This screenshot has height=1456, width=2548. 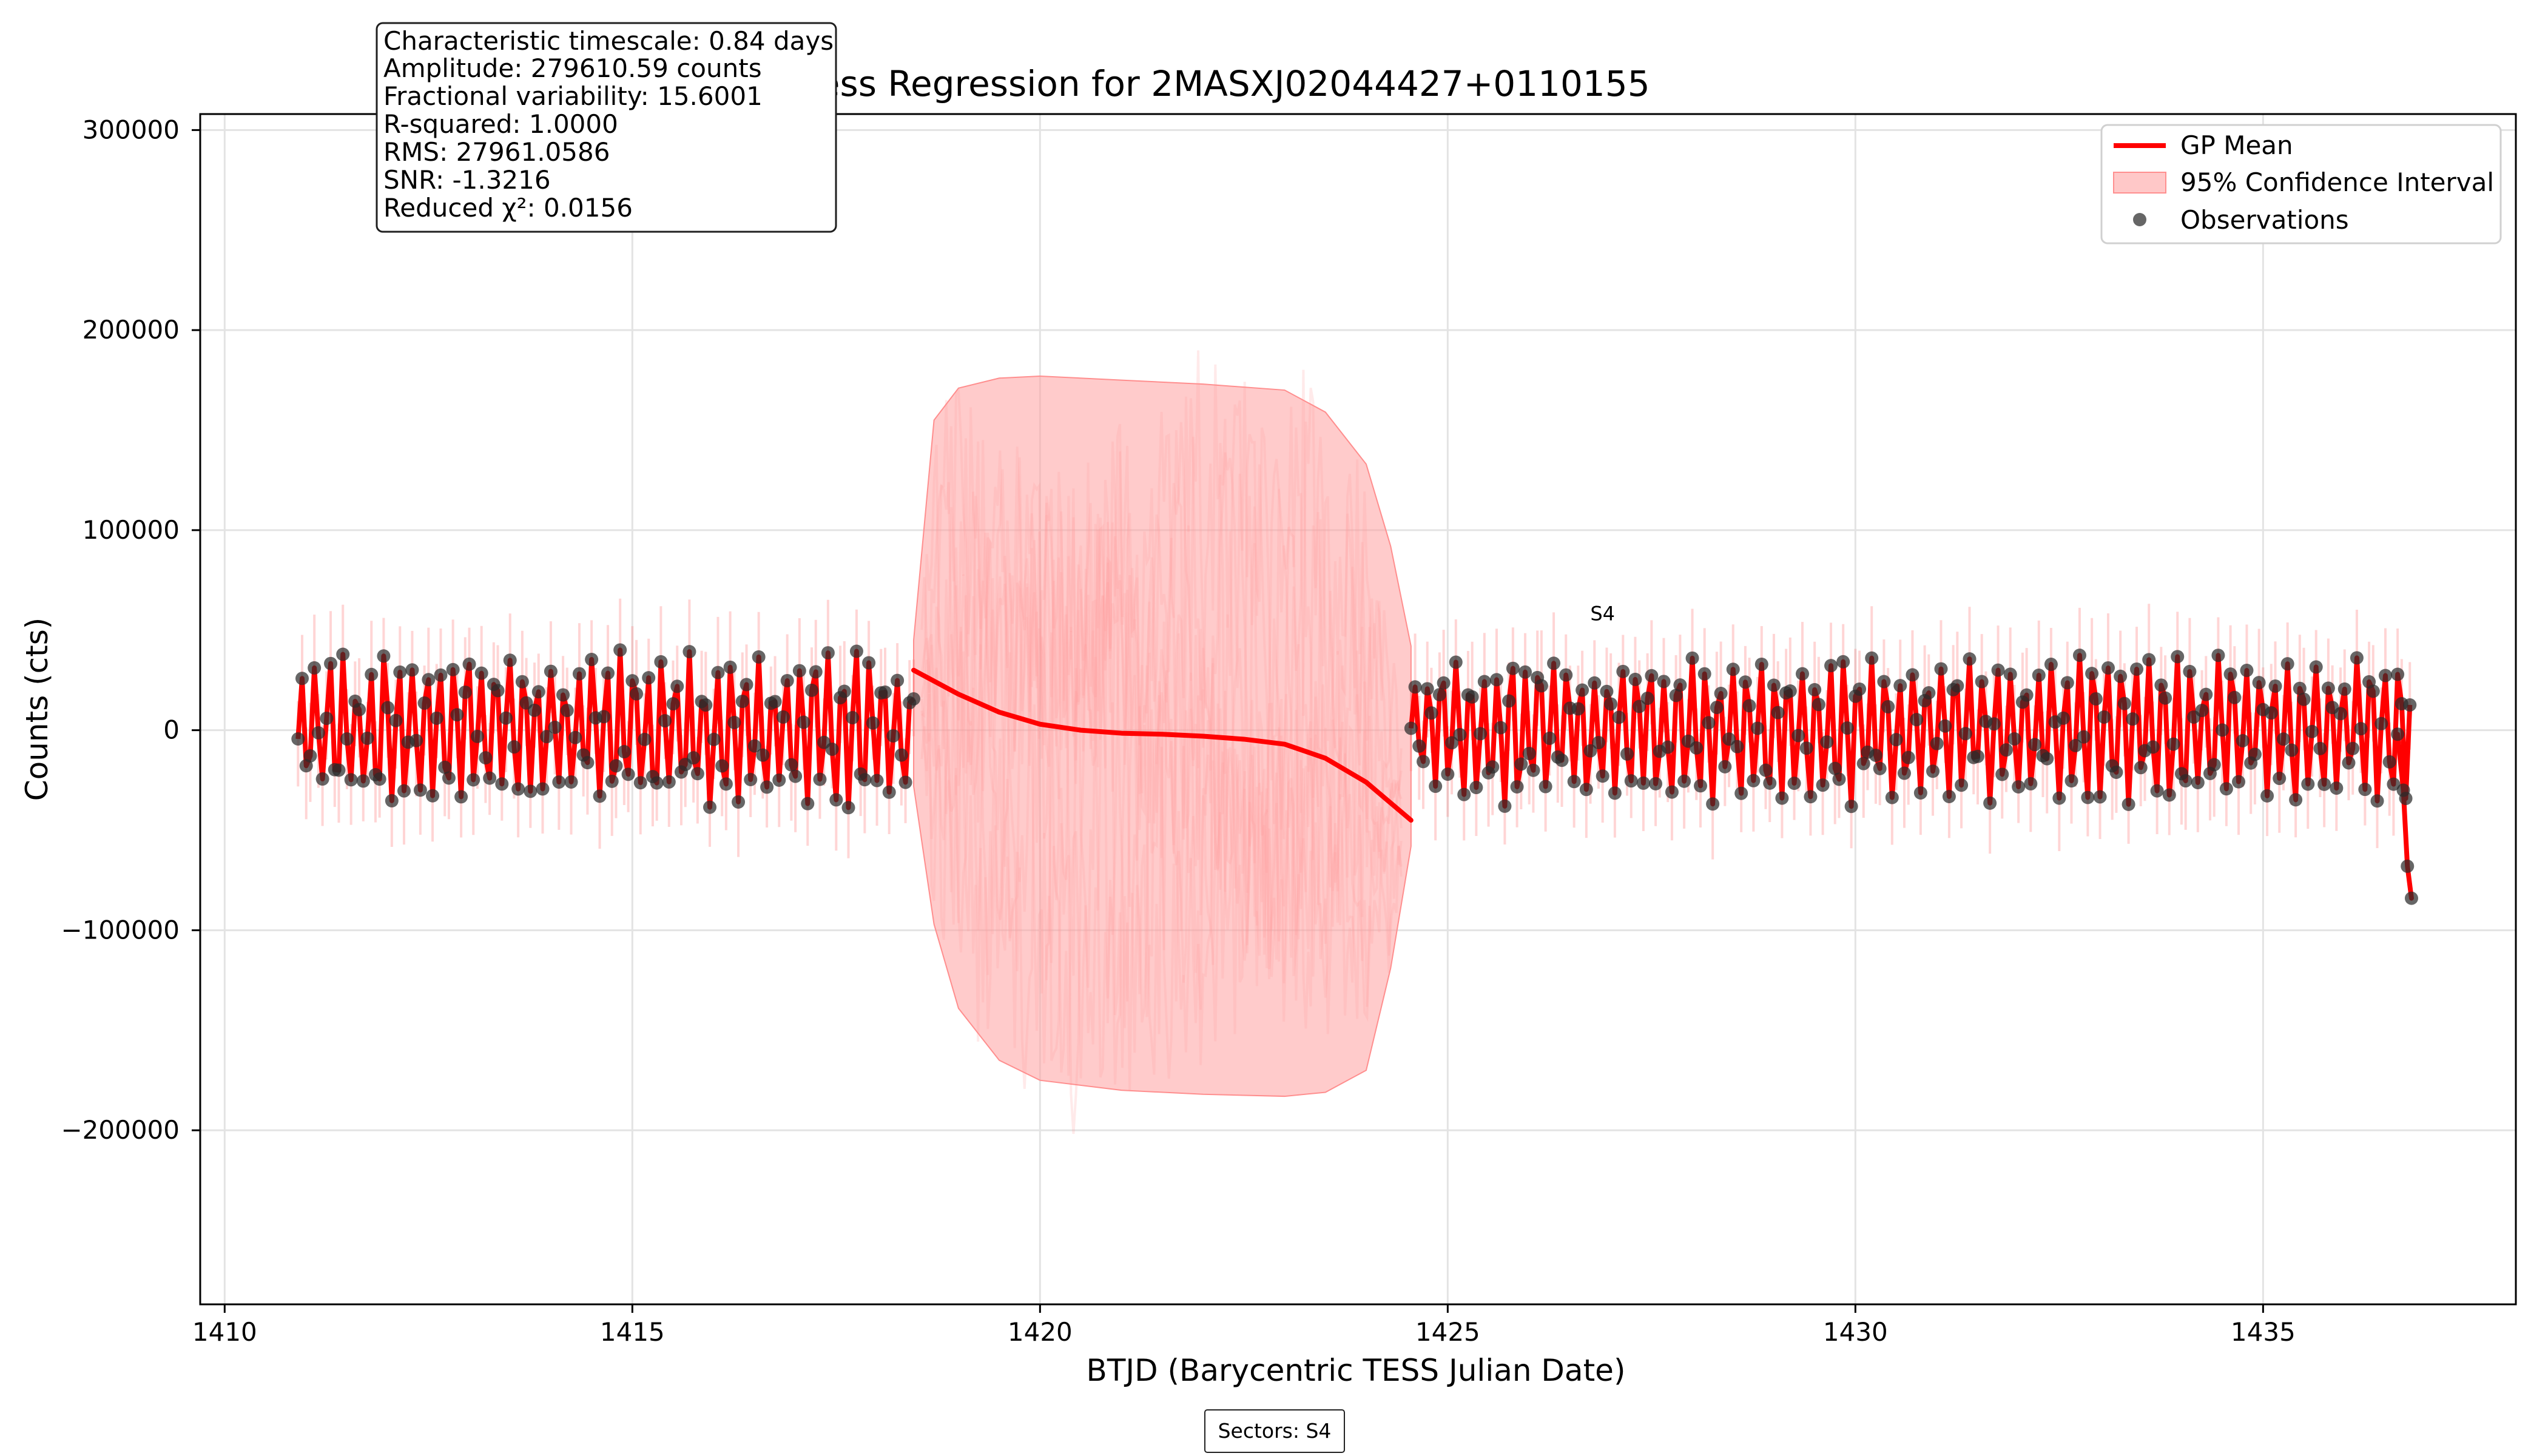 What do you see at coordinates (608, 41) in the screenshot?
I see `stats-line-0: Characteristic timescale: 0.84 days` at bounding box center [608, 41].